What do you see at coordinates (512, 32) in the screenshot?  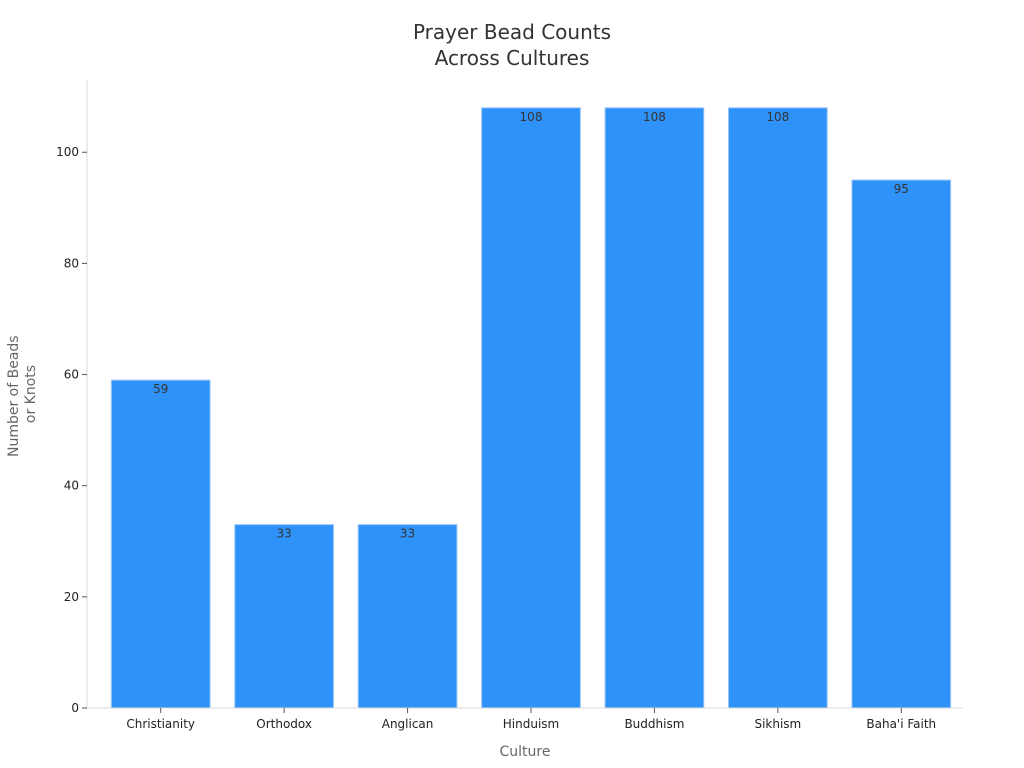 I see `chart-title-line-1: Prayer Bead Counts` at bounding box center [512, 32].